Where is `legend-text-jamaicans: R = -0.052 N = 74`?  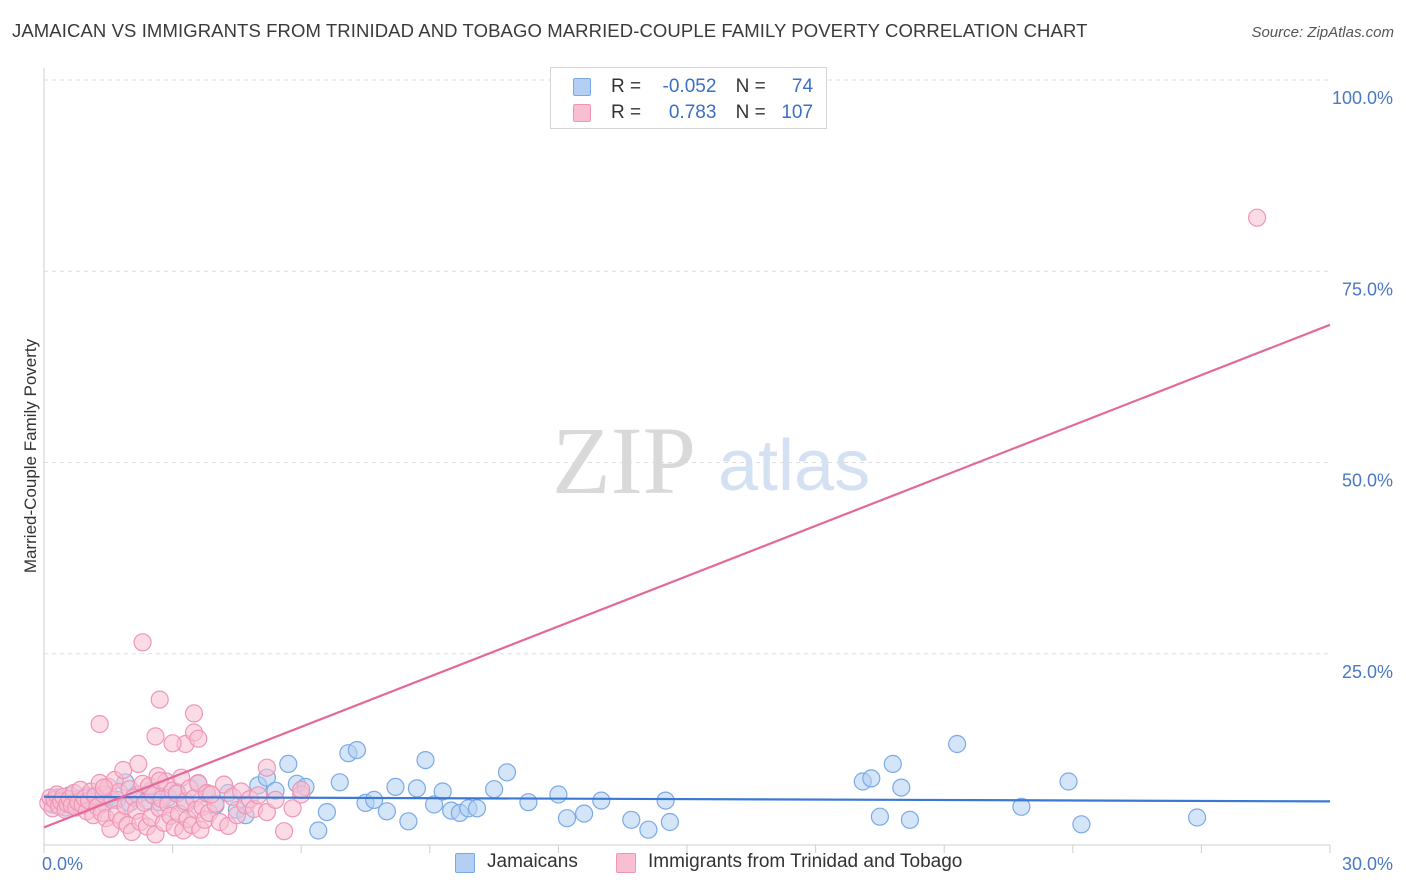
legend-text-jamaicans: R = -0.052 N = 74 is located at coordinates (712, 87).